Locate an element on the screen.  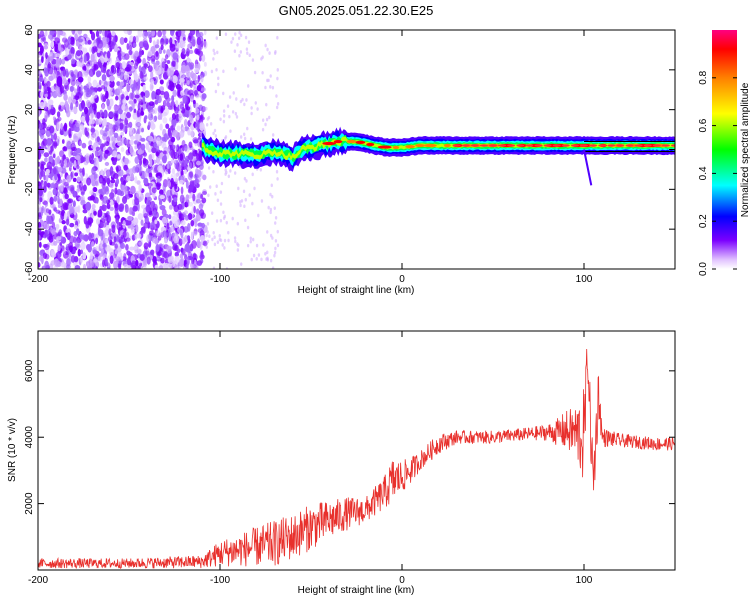
y-tick-label: -20 is located at coordinates (29, 189).